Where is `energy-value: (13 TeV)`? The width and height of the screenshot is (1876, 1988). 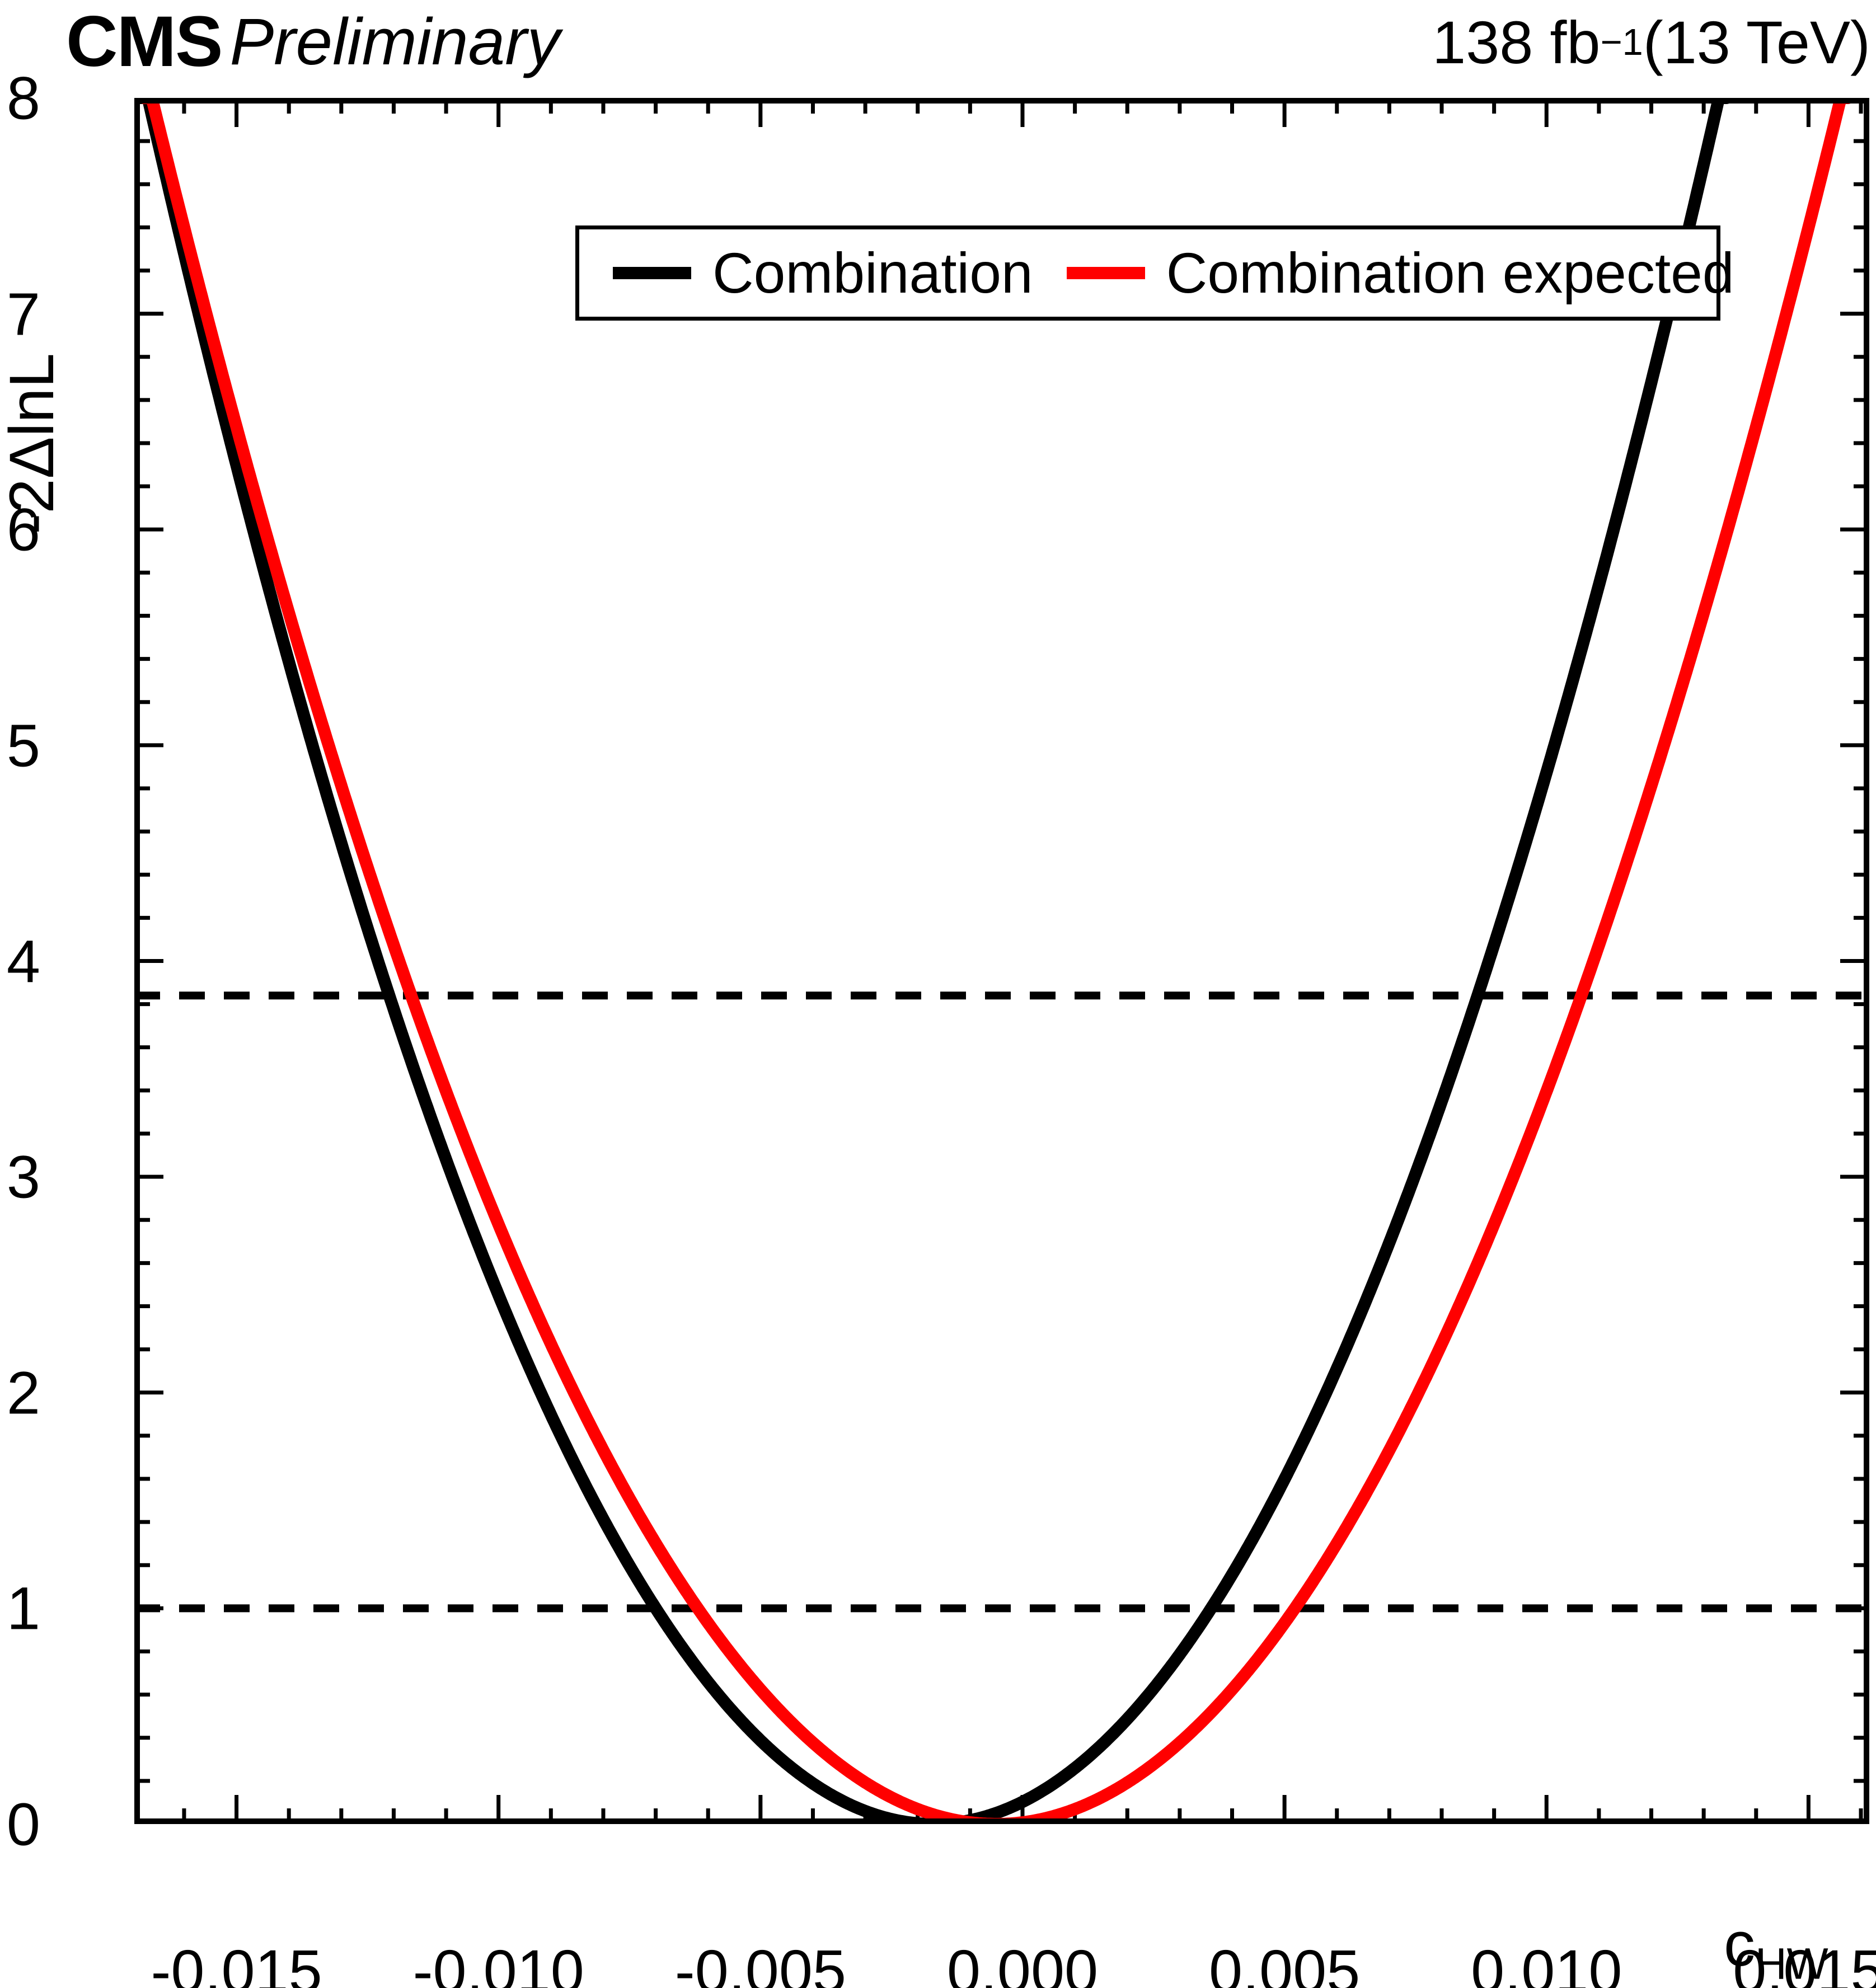 energy-value: (13 TeV) is located at coordinates (1756, 42).